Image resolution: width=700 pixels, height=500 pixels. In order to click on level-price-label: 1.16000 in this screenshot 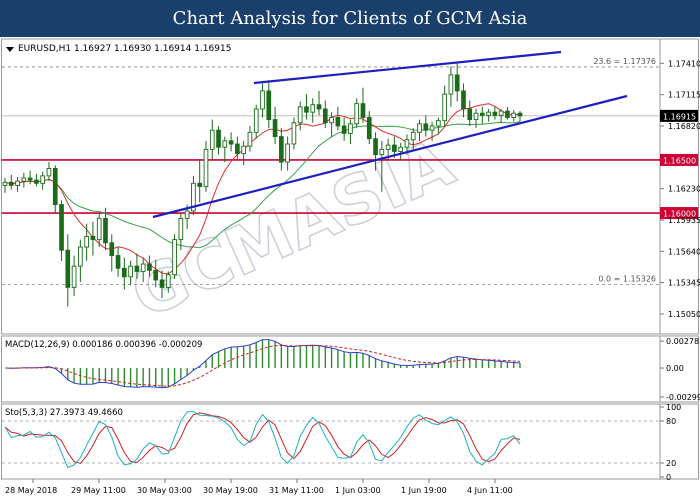, I will do `click(679, 214)`.